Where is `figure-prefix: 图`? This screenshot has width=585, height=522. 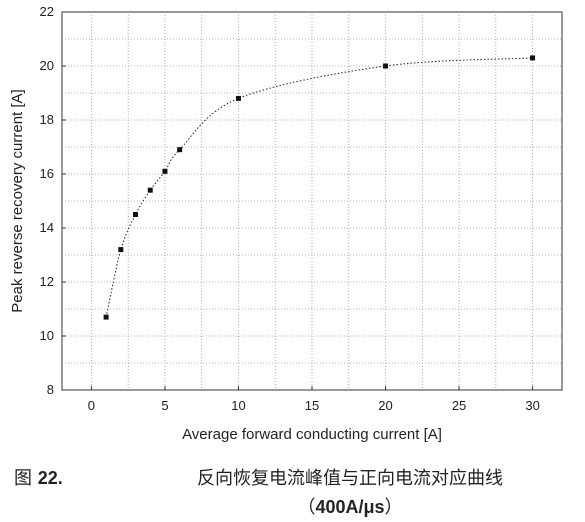
figure-prefix: 图 is located at coordinates (26, 478).